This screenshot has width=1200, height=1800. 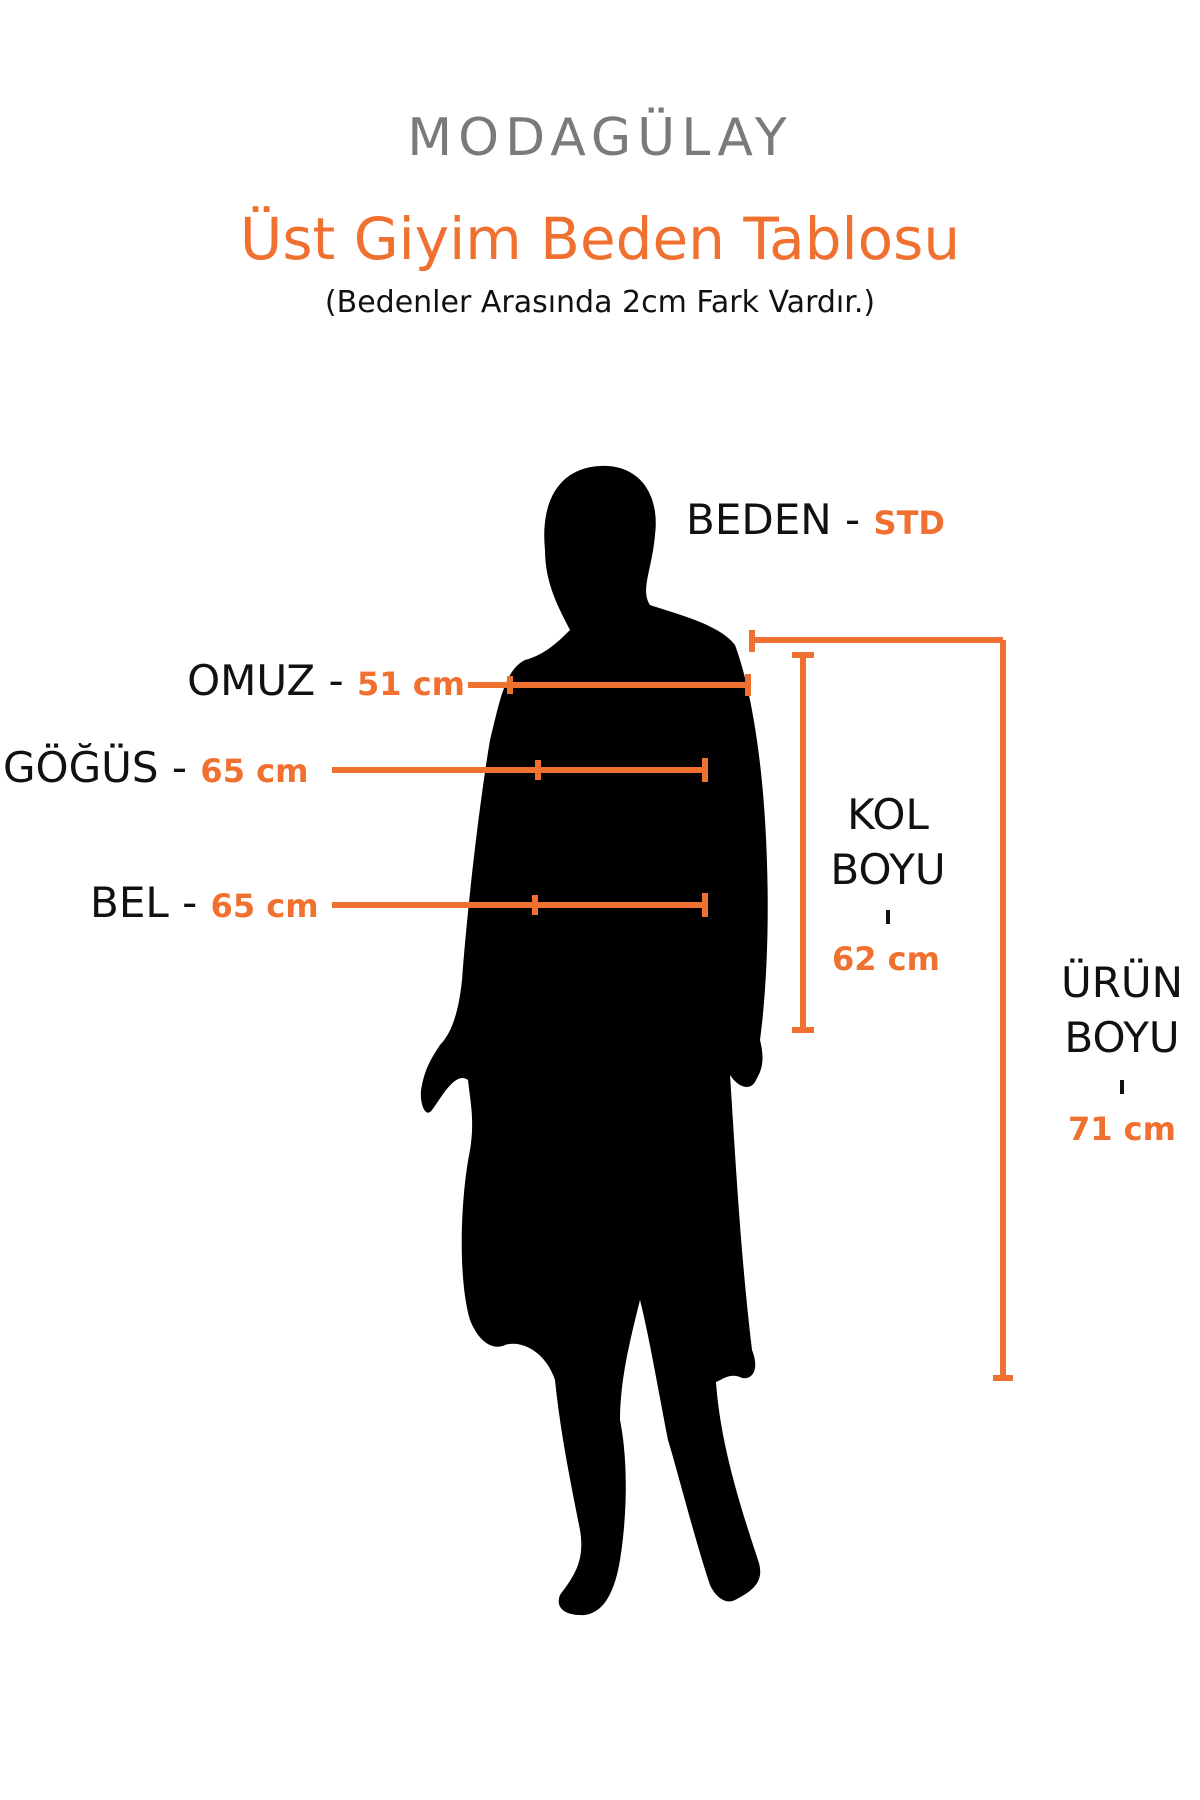 I want to click on kol-boyu-tick, so click(x=888, y=917).